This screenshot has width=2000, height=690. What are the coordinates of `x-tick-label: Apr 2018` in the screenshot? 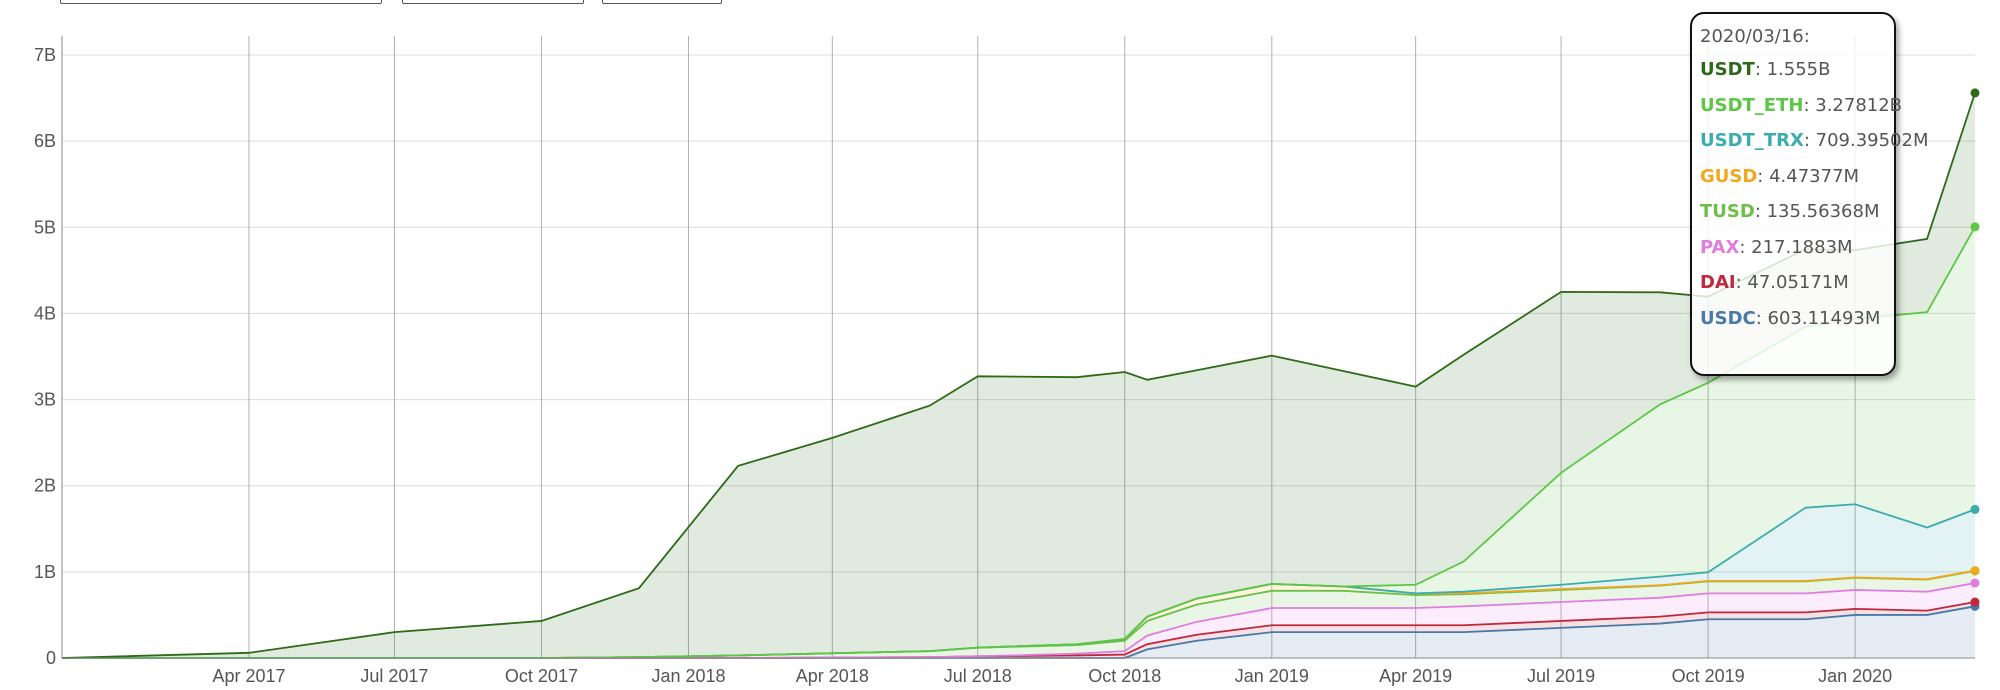 It's located at (832, 676).